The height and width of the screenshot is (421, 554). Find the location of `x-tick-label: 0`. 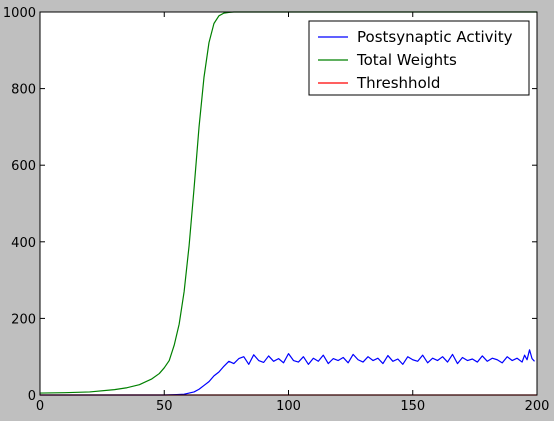

x-tick-label: 0 is located at coordinates (40, 406).